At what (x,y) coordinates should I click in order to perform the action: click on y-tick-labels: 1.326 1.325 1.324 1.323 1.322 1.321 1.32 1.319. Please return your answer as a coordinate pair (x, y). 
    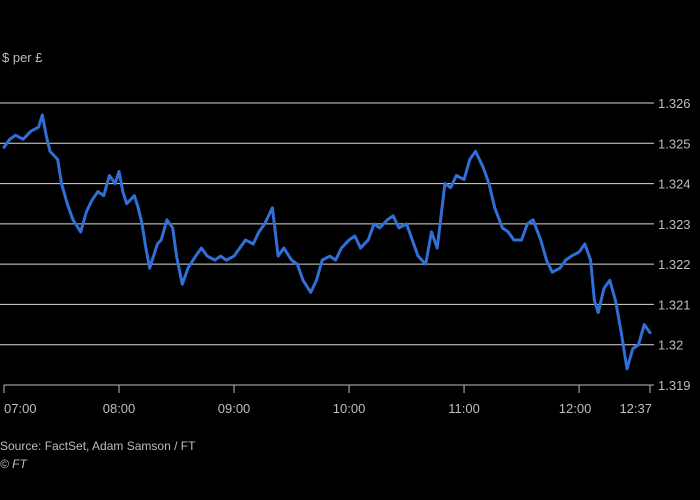
    Looking at the image, I should click on (674, 244).